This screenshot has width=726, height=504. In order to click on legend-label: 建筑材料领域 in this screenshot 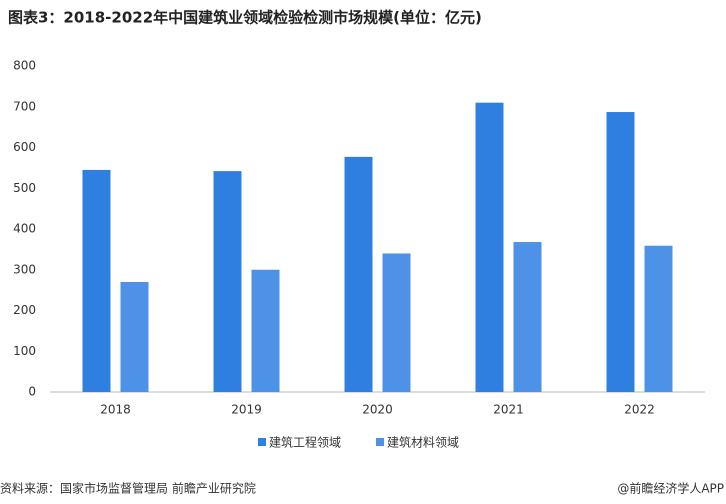, I will do `click(423, 442)`.